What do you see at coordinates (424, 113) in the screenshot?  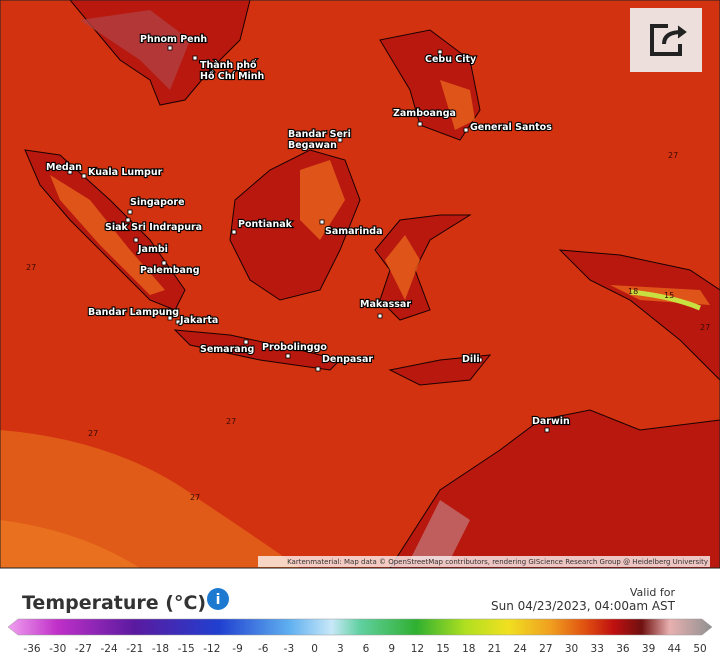 I see `city-label: Zamboanga` at bounding box center [424, 113].